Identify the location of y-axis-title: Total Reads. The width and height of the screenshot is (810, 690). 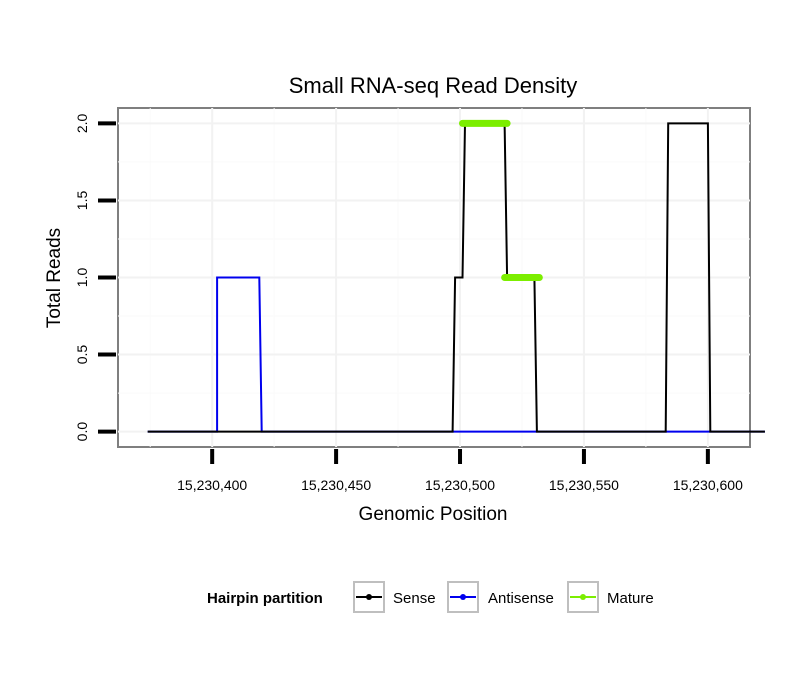
(54, 278).